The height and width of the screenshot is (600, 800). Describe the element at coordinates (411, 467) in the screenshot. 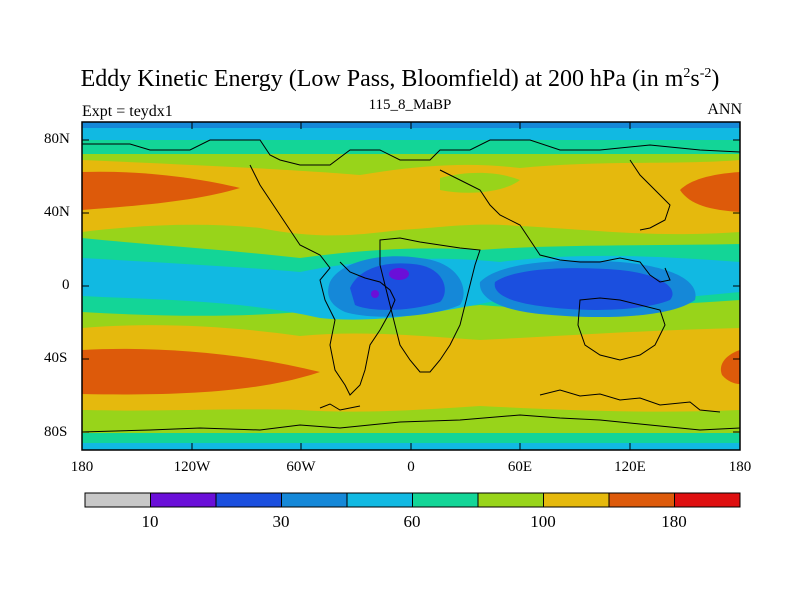

I see `lon-label-0: 0` at that location.